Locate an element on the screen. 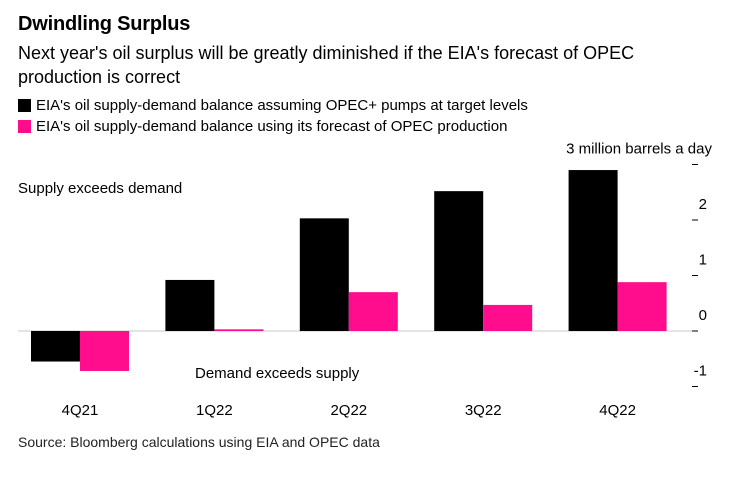 The image size is (736, 484). bar-target-levels-4q22 is located at coordinates (593, 250).